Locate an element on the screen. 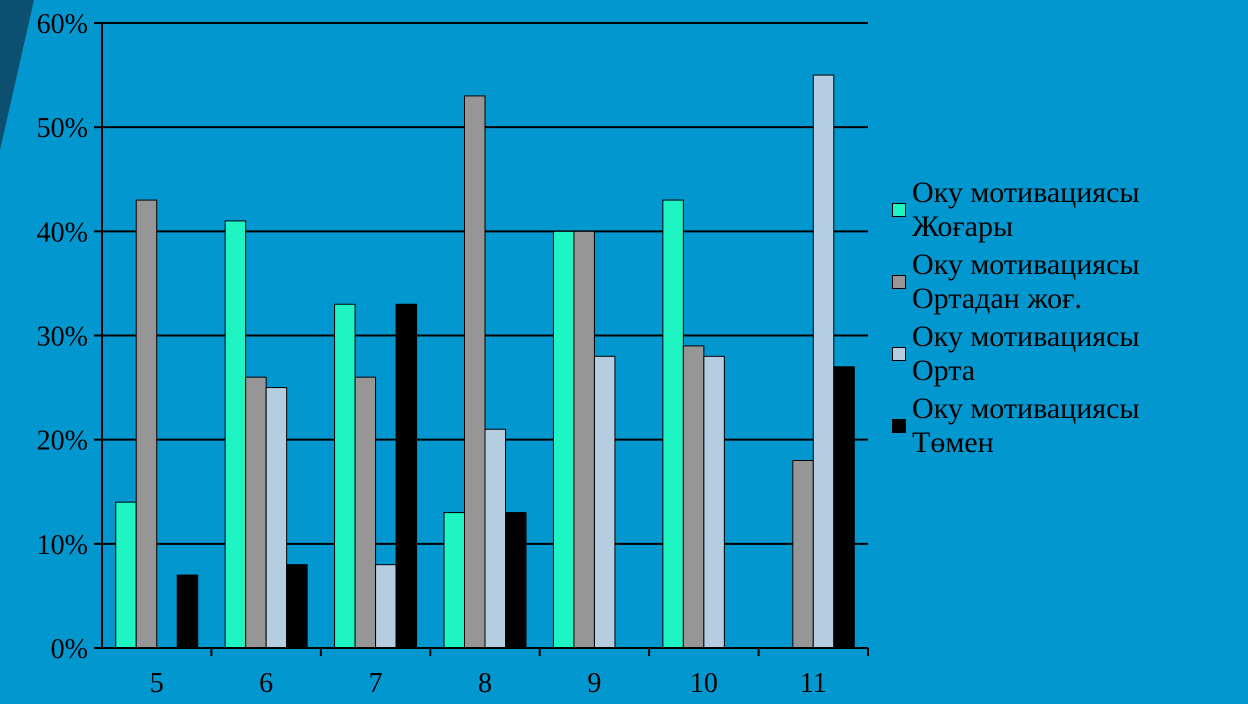  legend-label: Оку мотивациясы Ортадан жоғ. is located at coordinates (1026, 281).